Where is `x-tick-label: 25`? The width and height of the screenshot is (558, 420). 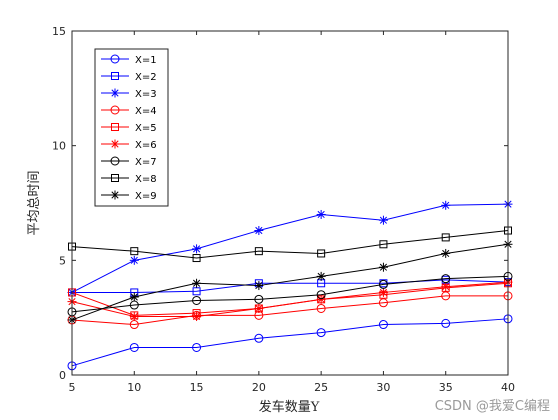 x-tick-label: 25 is located at coordinates (321, 387).